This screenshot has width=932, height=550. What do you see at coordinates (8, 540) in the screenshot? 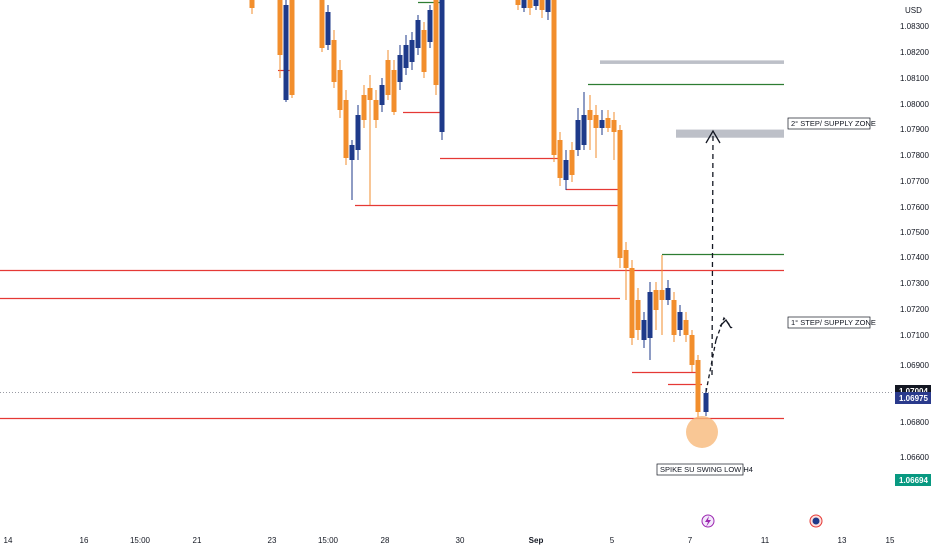
I see `x-tick-0: 14` at bounding box center [8, 540].